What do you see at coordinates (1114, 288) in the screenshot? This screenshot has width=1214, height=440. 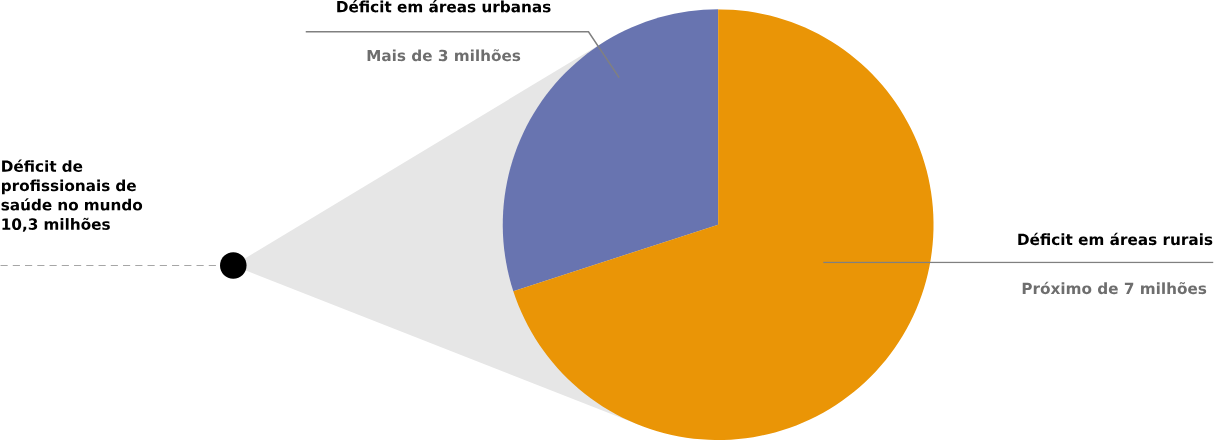 I see `data-label: Próximo de 7 milhões` at bounding box center [1114, 288].